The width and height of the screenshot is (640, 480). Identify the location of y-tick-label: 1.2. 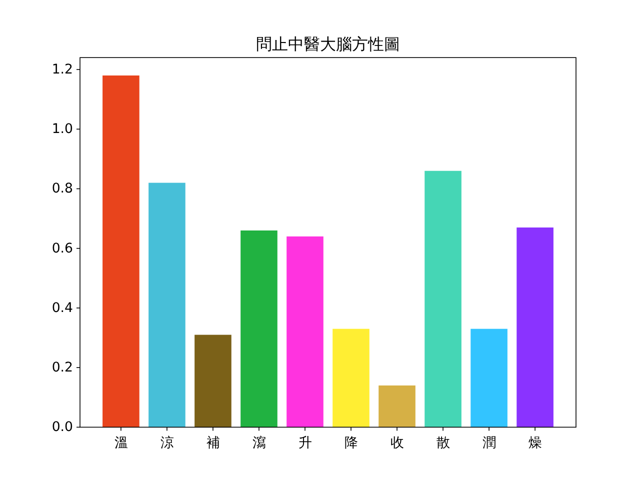
(62, 70).